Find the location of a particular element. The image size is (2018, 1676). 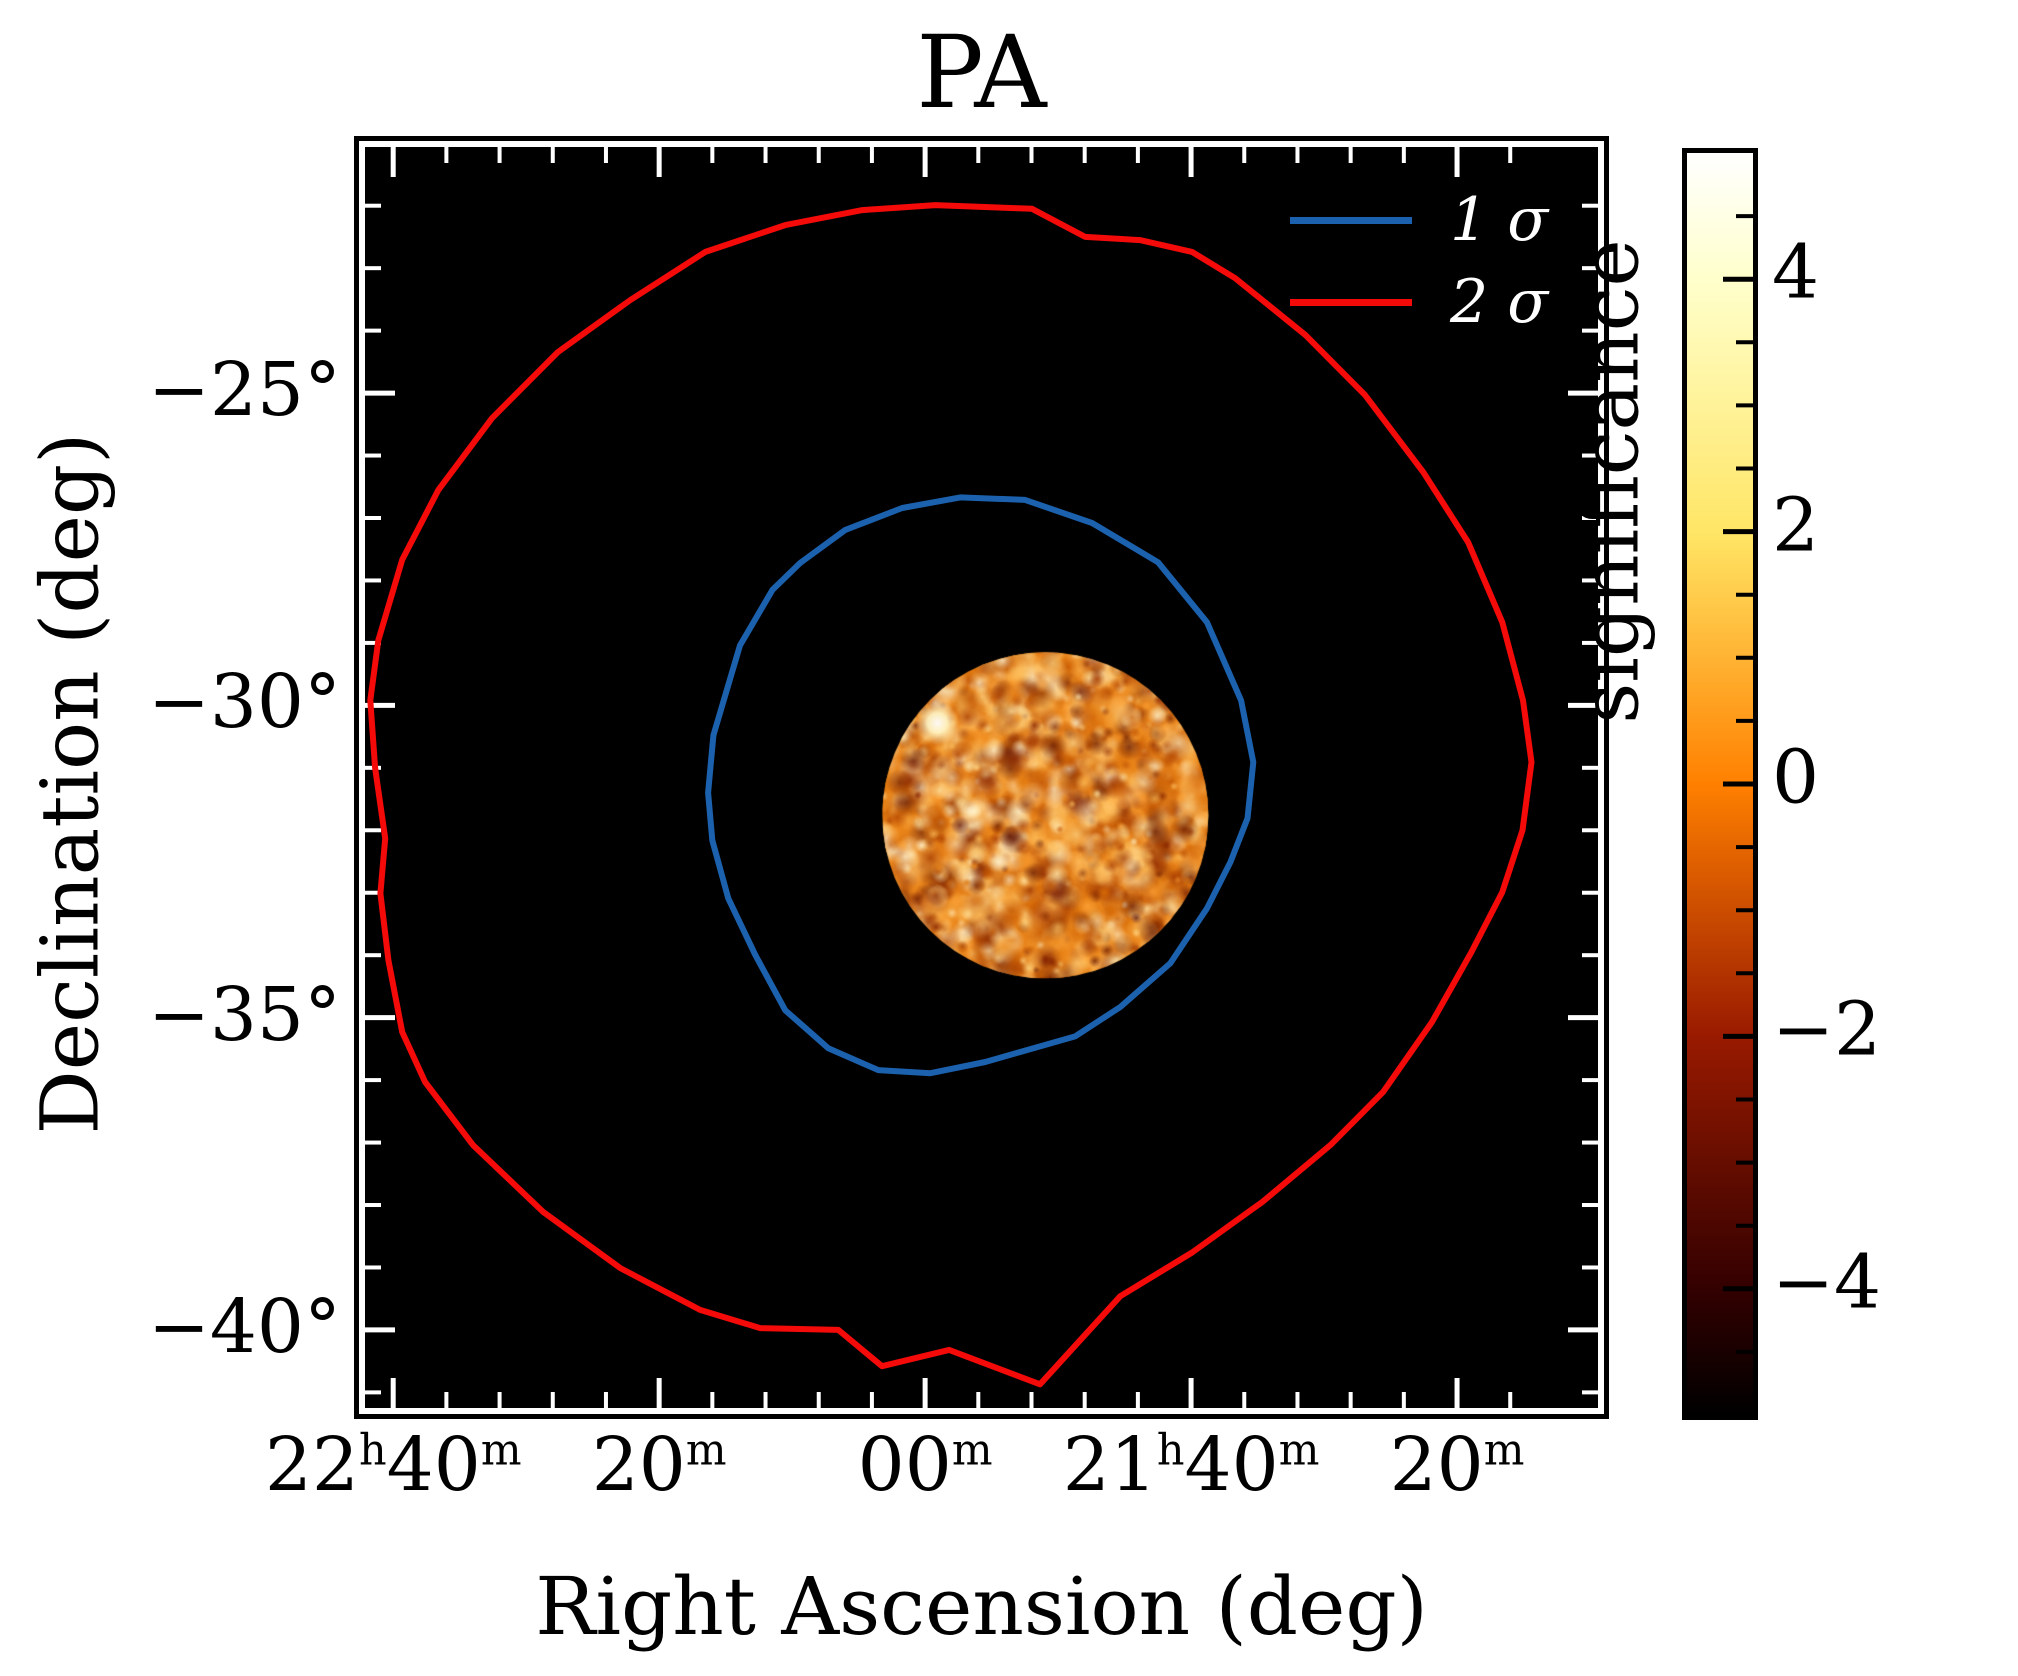

legend: 1 σ 2 σ is located at coordinates (1419, 261).